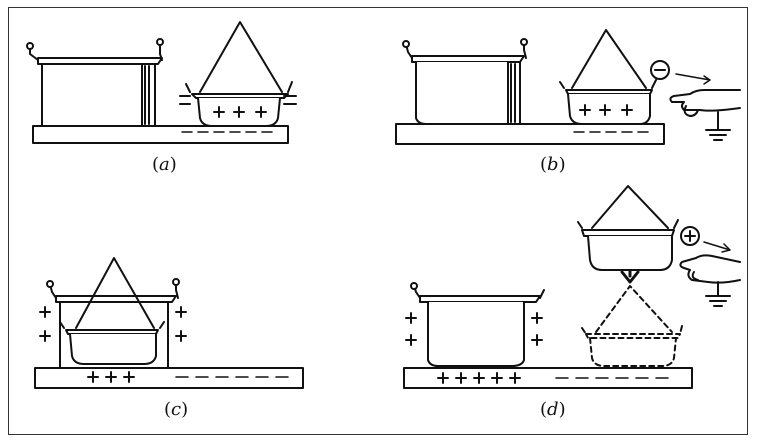 The height and width of the screenshot is (446, 758). What do you see at coordinates (609, 92) in the screenshot?
I see `charged-pail-b` at bounding box center [609, 92].